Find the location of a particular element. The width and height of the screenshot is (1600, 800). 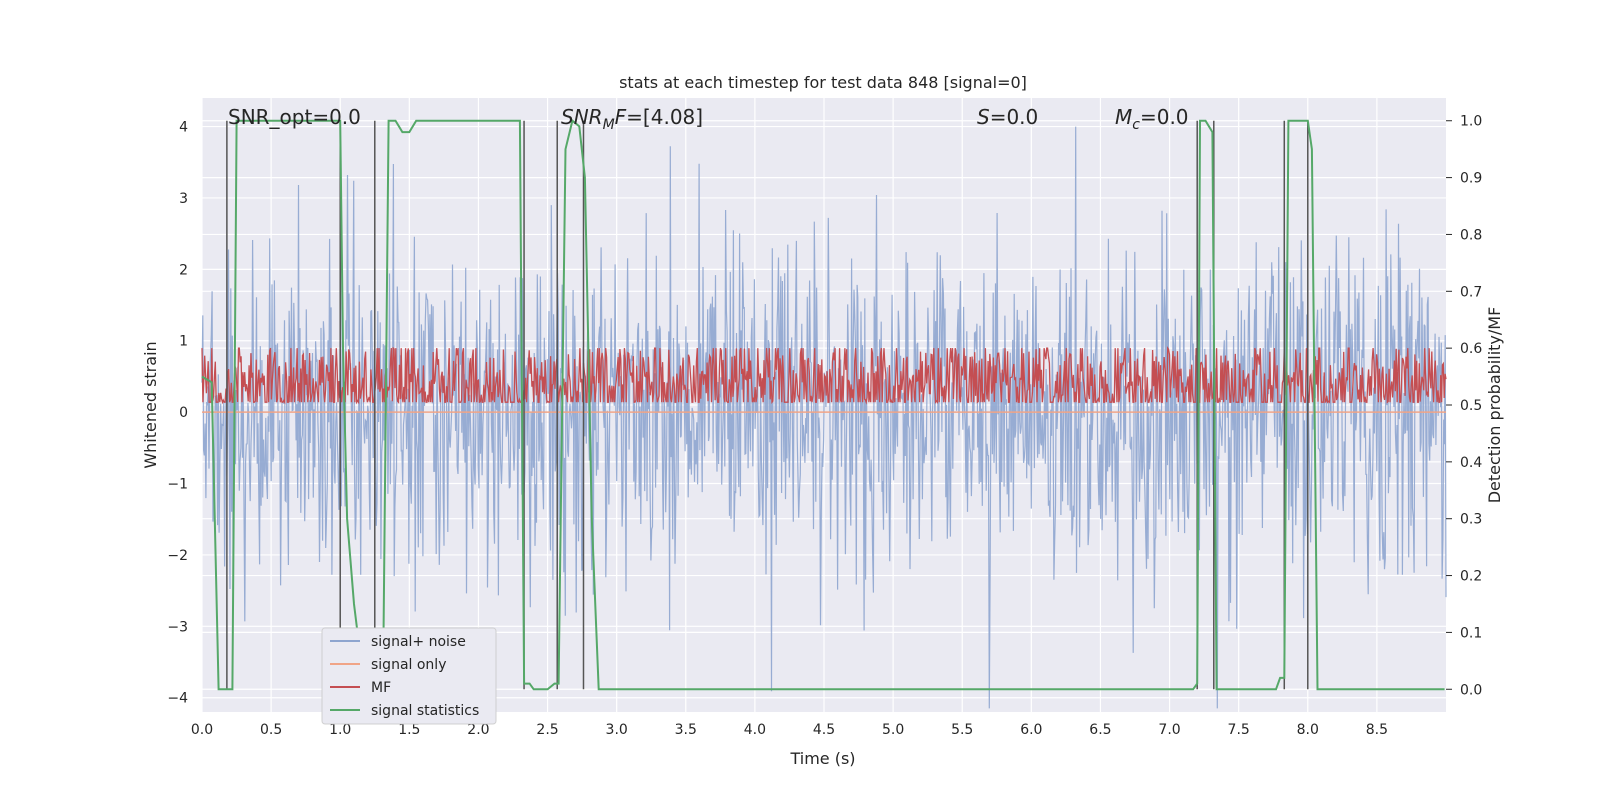

legend-box is located at coordinates (409, 676).